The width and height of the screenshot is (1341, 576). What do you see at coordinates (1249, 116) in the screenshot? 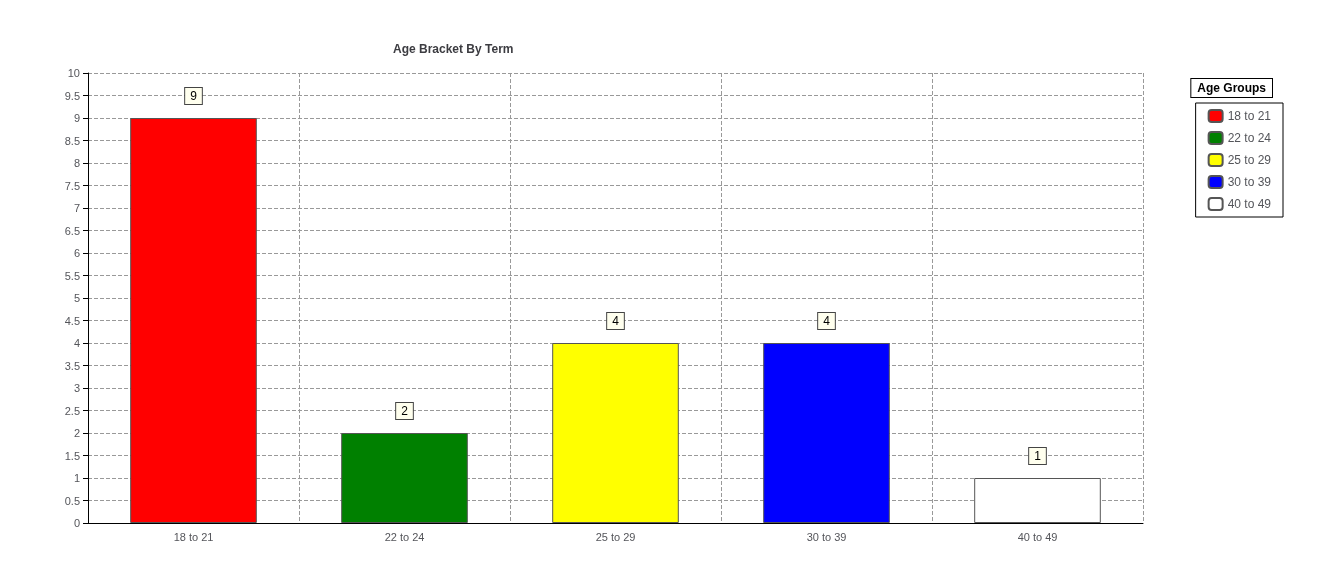
I see `legend-label: 18 to 21` at bounding box center [1249, 116].